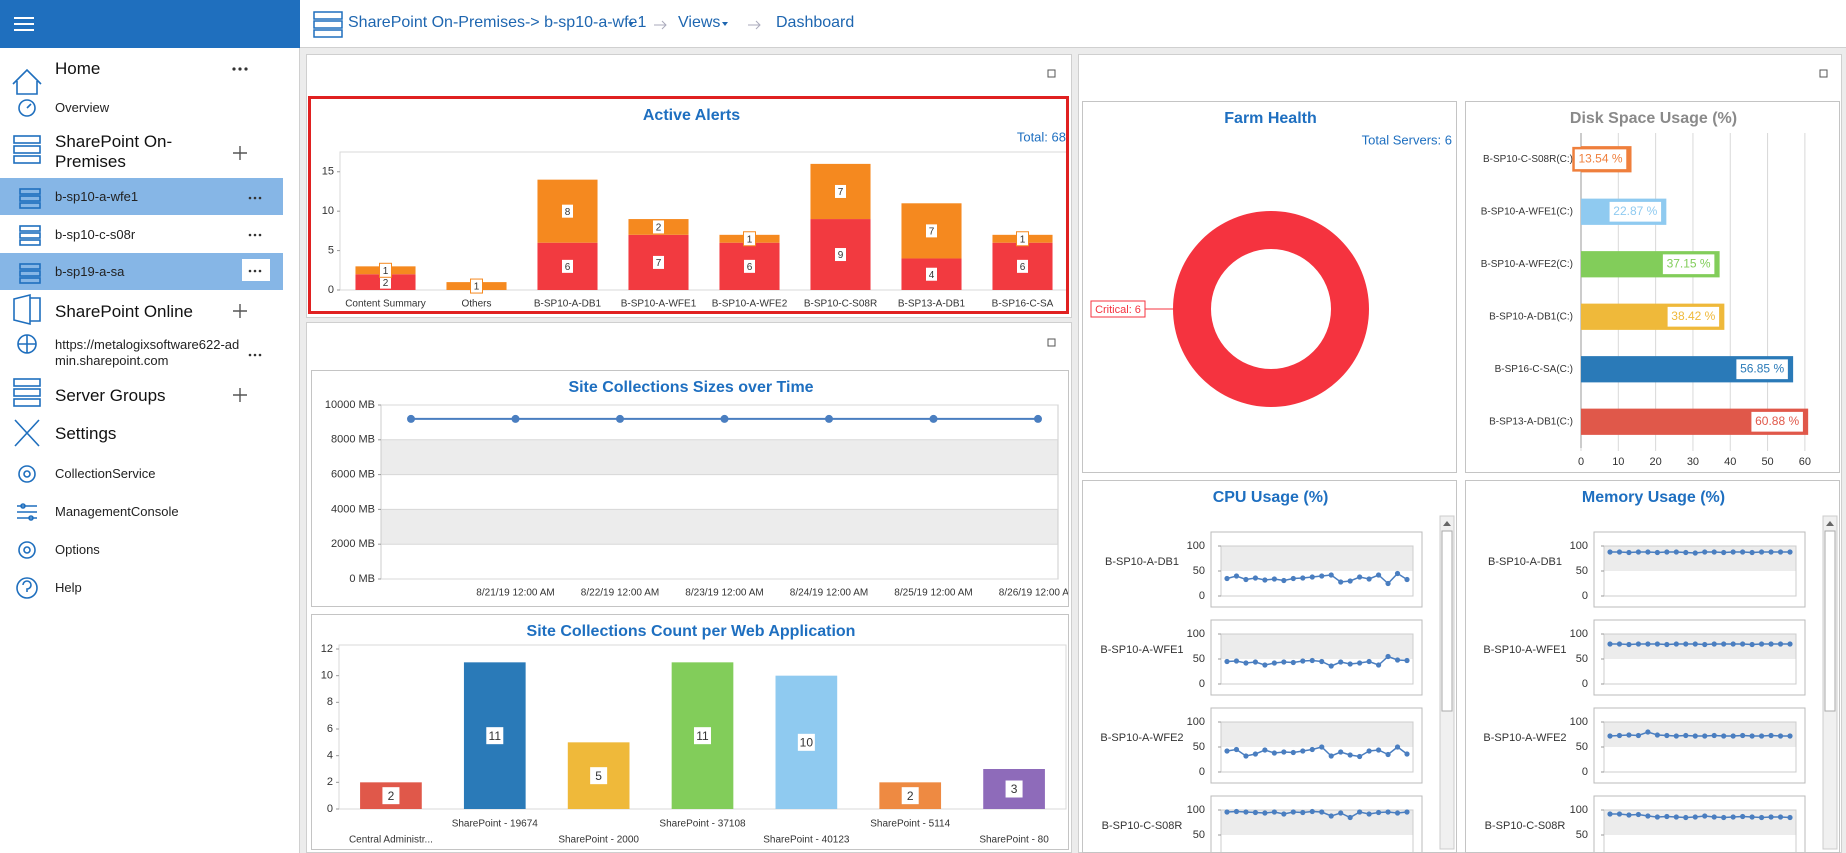 The width and height of the screenshot is (1846, 853). What do you see at coordinates (90, 271) in the screenshot?
I see `nav-server: b-sp19-a-sa` at bounding box center [90, 271].